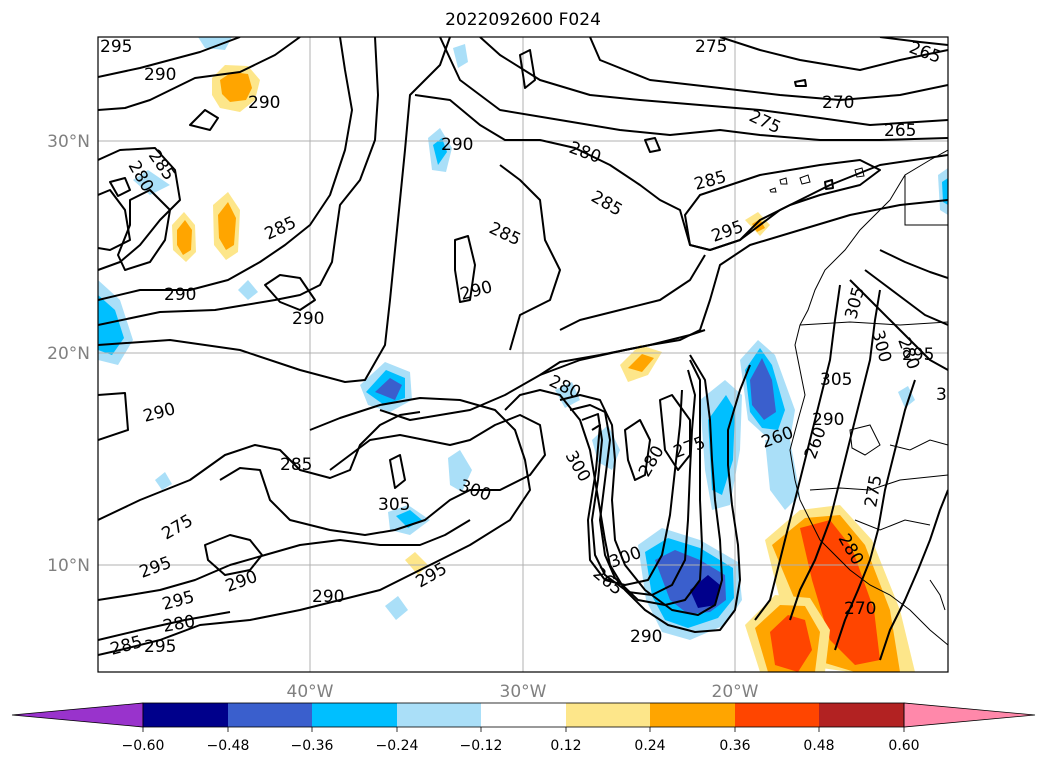 The height and width of the screenshot is (765, 1047). I want to click on lat-tick-label: 10°N, so click(68, 566).